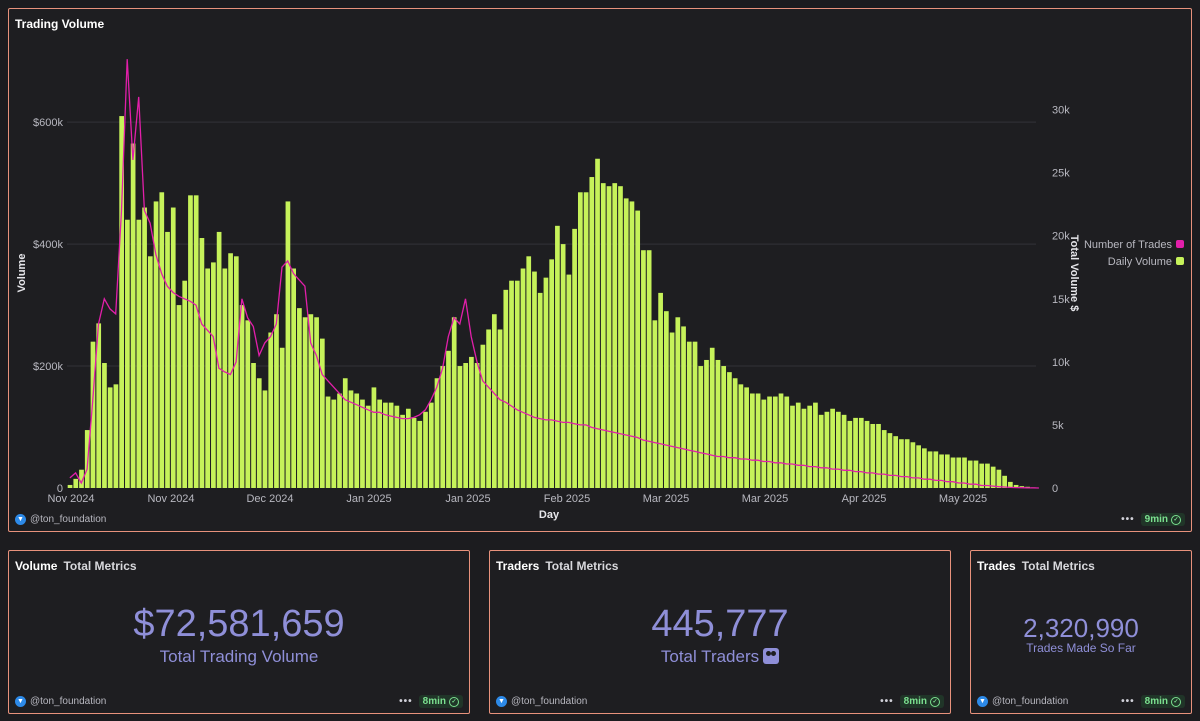 This screenshot has width=1200, height=721. I want to click on card-footer-right: ••• 8min ✓, so click(431, 701).